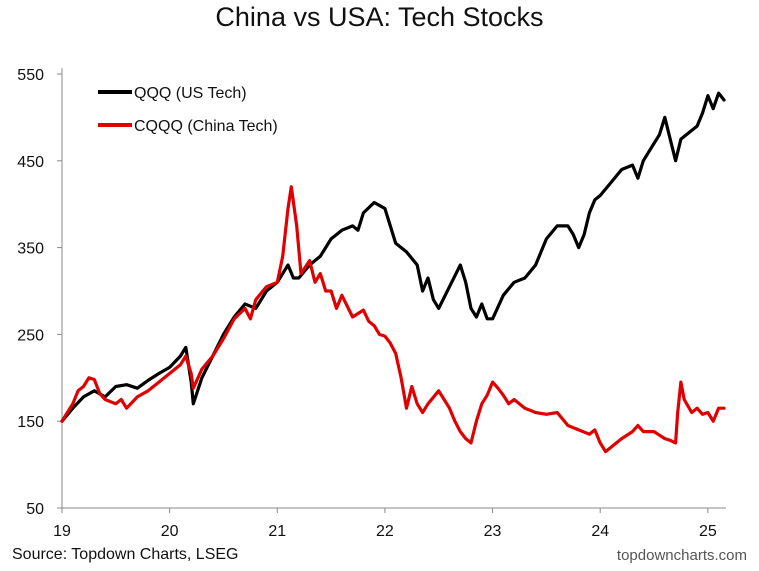 The image size is (759, 571). I want to click on y-tick-label: 450, so click(30, 162).